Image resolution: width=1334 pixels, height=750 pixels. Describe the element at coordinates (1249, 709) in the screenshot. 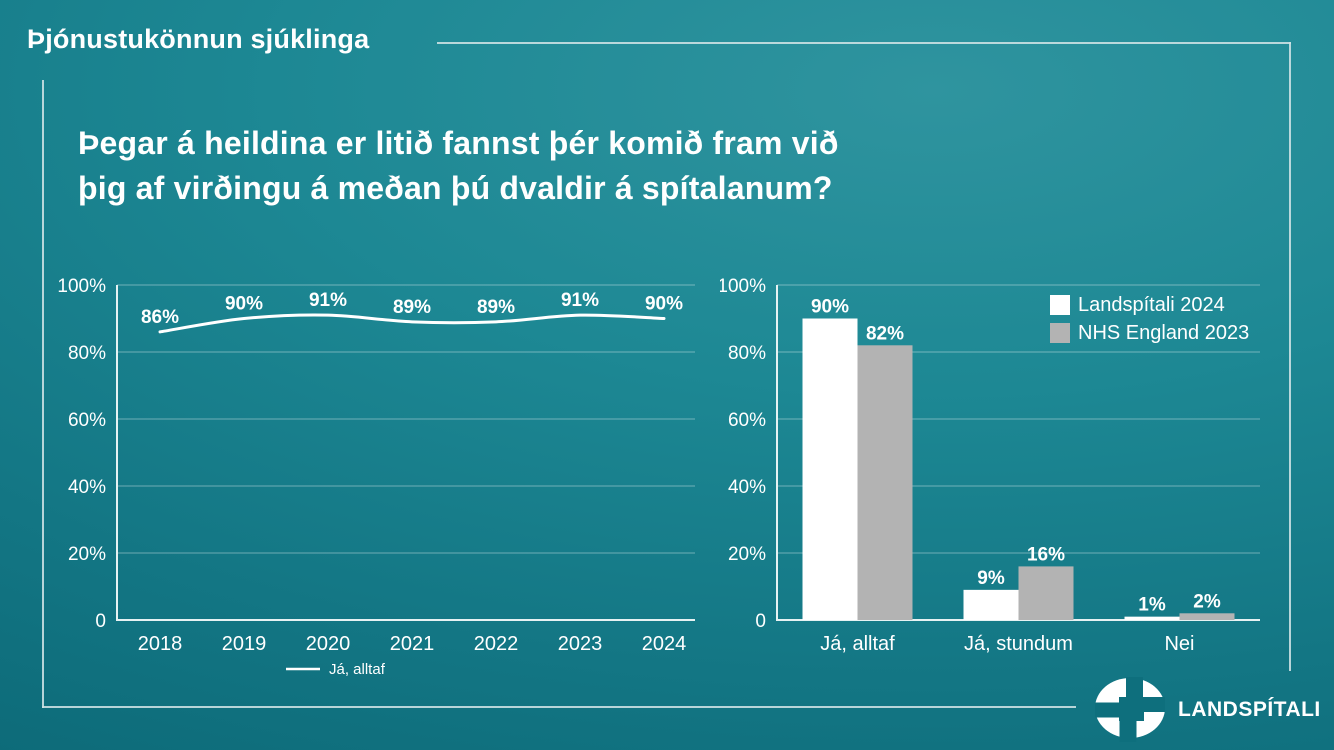

I see `logo-text: LANDSPÍTALI` at that location.